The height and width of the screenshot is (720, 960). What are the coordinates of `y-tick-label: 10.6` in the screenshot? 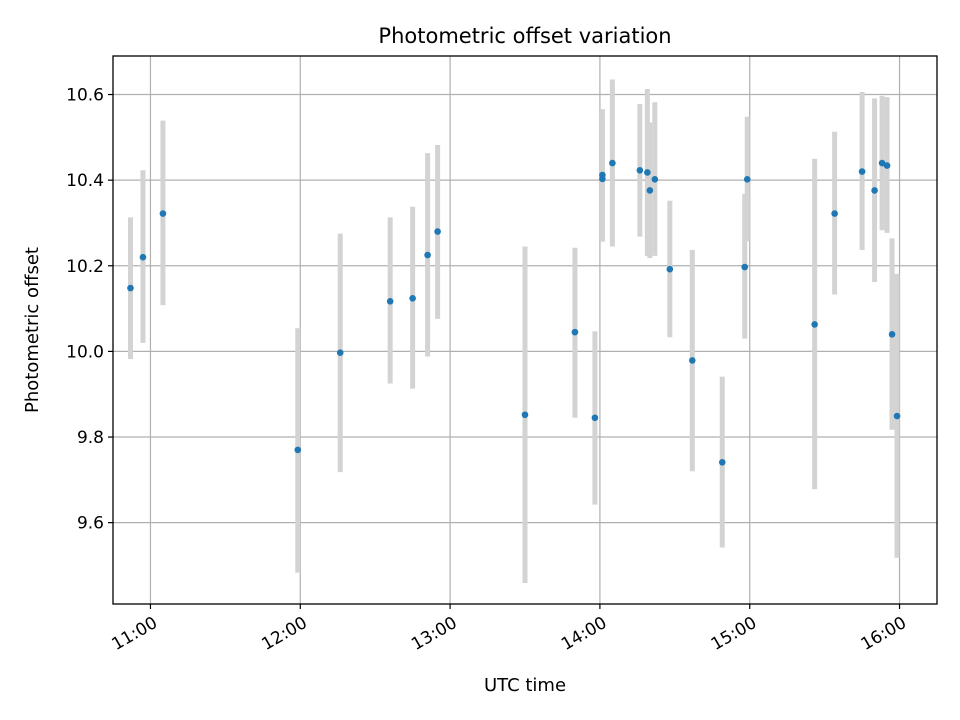 It's located at (85, 96).